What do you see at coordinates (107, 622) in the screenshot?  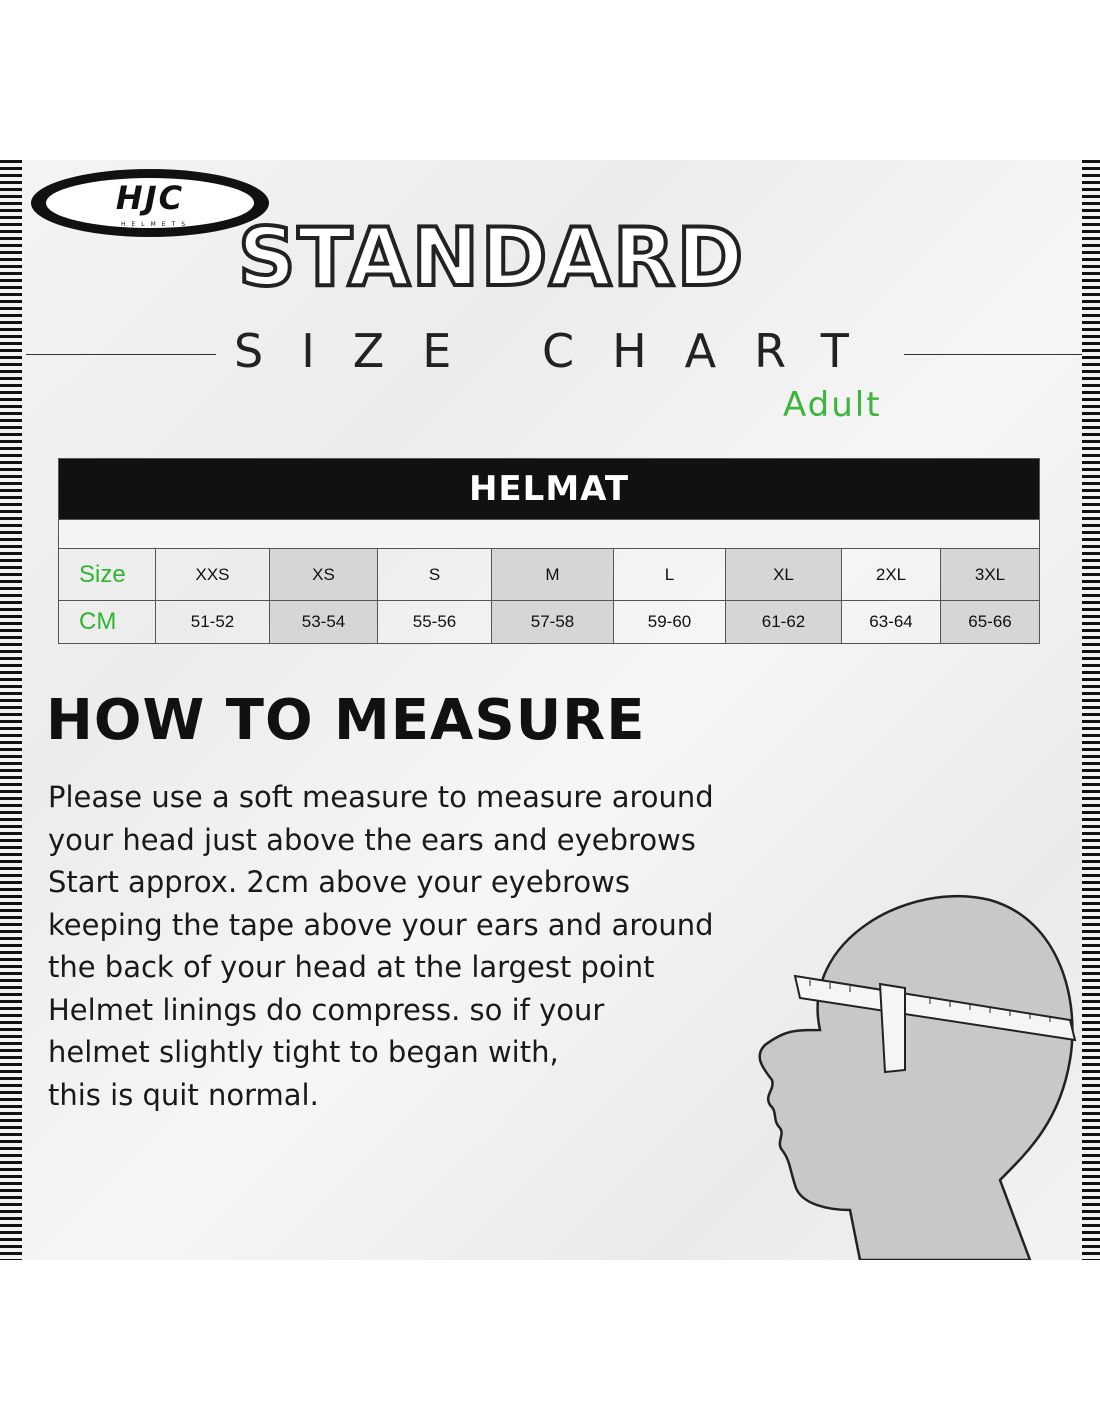 I see `row-label-cm: CM` at bounding box center [107, 622].